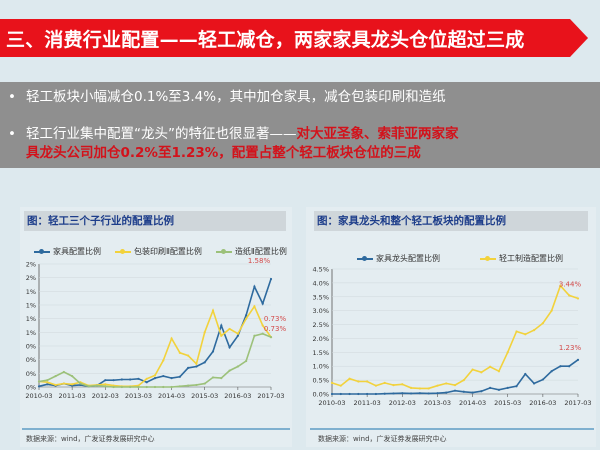 The height and width of the screenshot is (450, 600). Describe the element at coordinates (570, 348) in the screenshot. I see `end-label: 1.23%` at that location.